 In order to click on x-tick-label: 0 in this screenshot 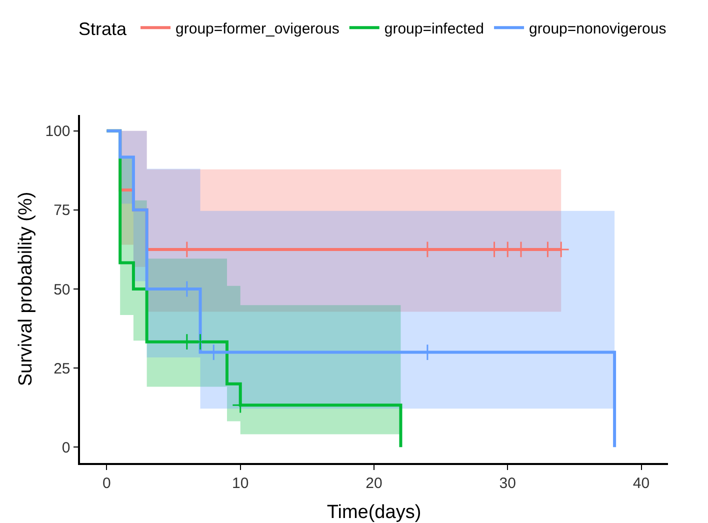, I will do `click(106, 483)`.